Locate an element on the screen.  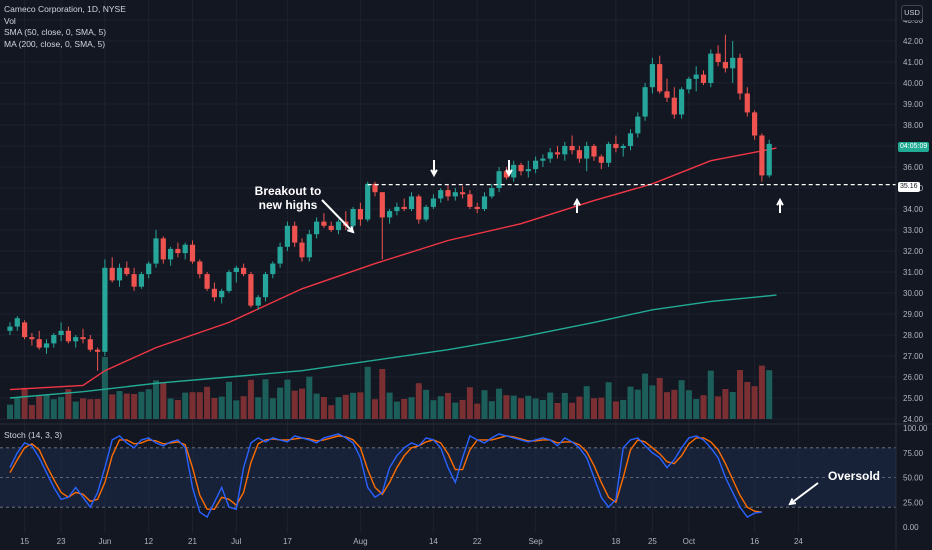
y-tick-label: 27.00 is located at coordinates (913, 356).